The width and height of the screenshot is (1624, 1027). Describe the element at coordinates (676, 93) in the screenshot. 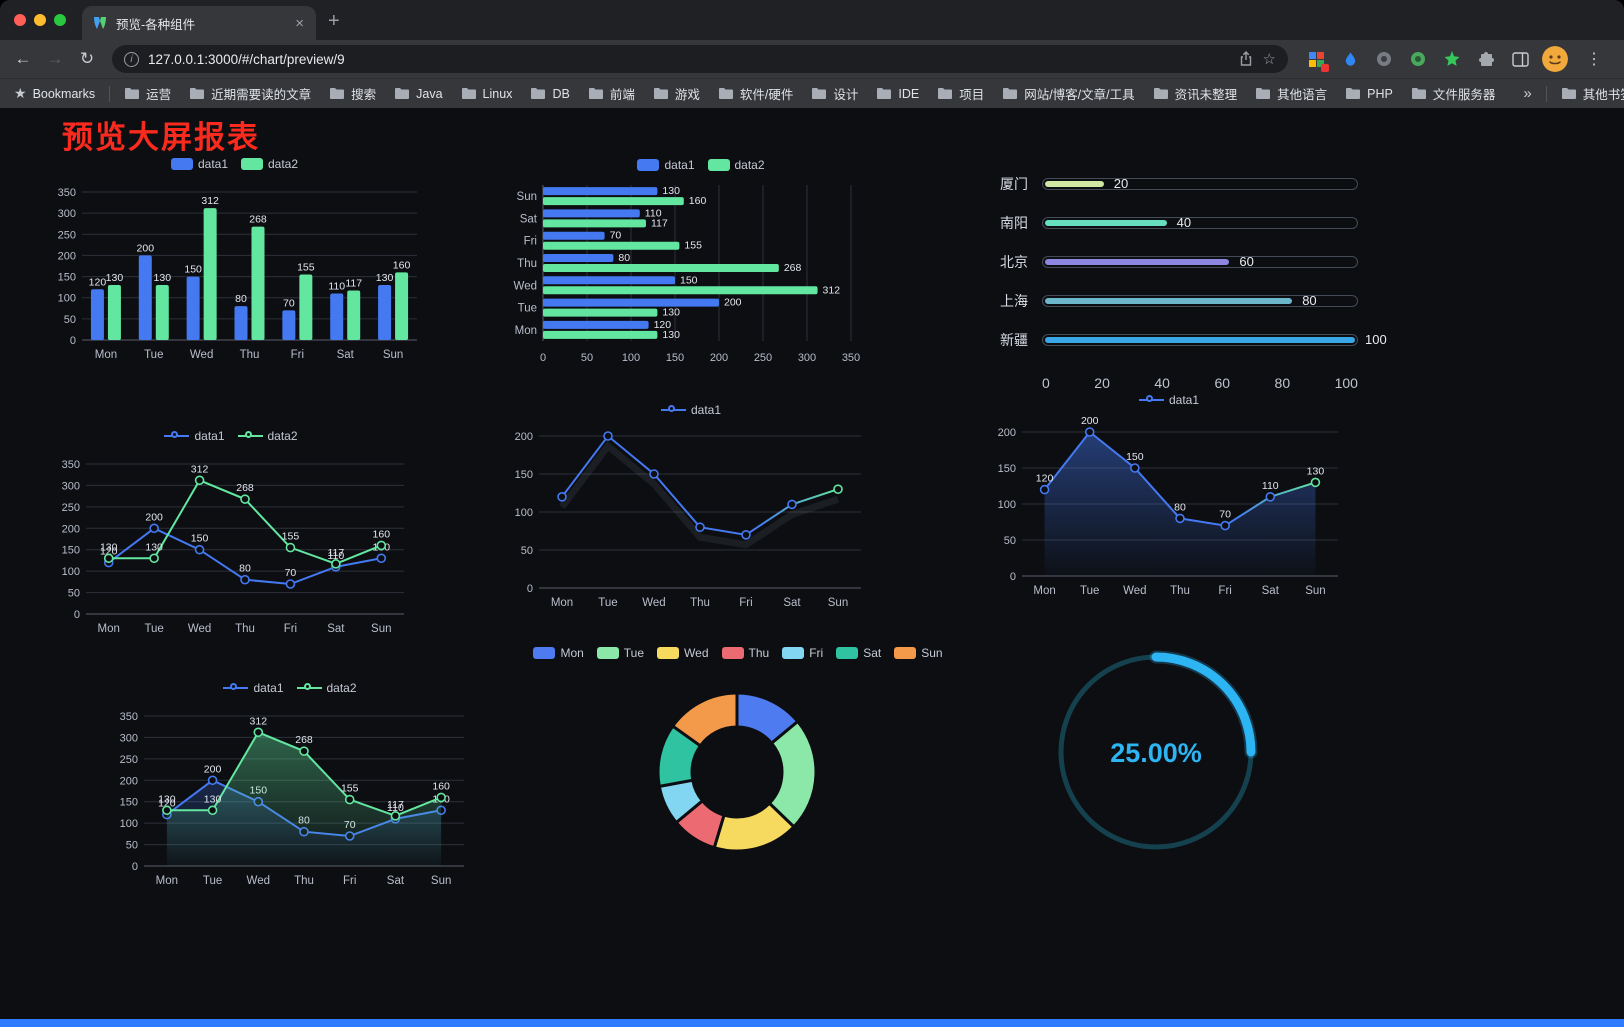

I see `bookmark-folder: 游戏` at that location.